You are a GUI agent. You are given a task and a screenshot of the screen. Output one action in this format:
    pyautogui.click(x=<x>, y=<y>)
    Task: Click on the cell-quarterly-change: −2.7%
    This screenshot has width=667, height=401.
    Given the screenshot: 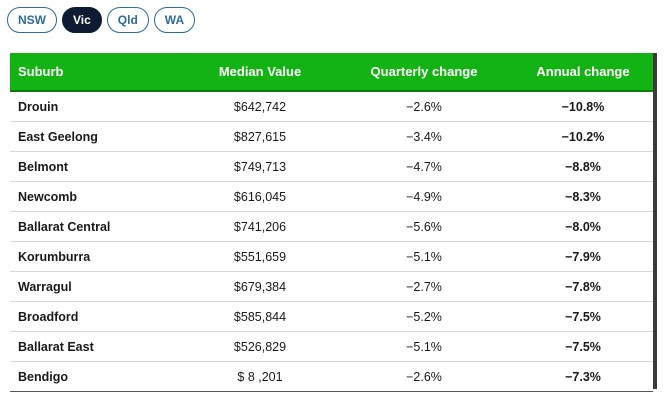 What is the action you would take?
    pyautogui.click(x=424, y=286)
    